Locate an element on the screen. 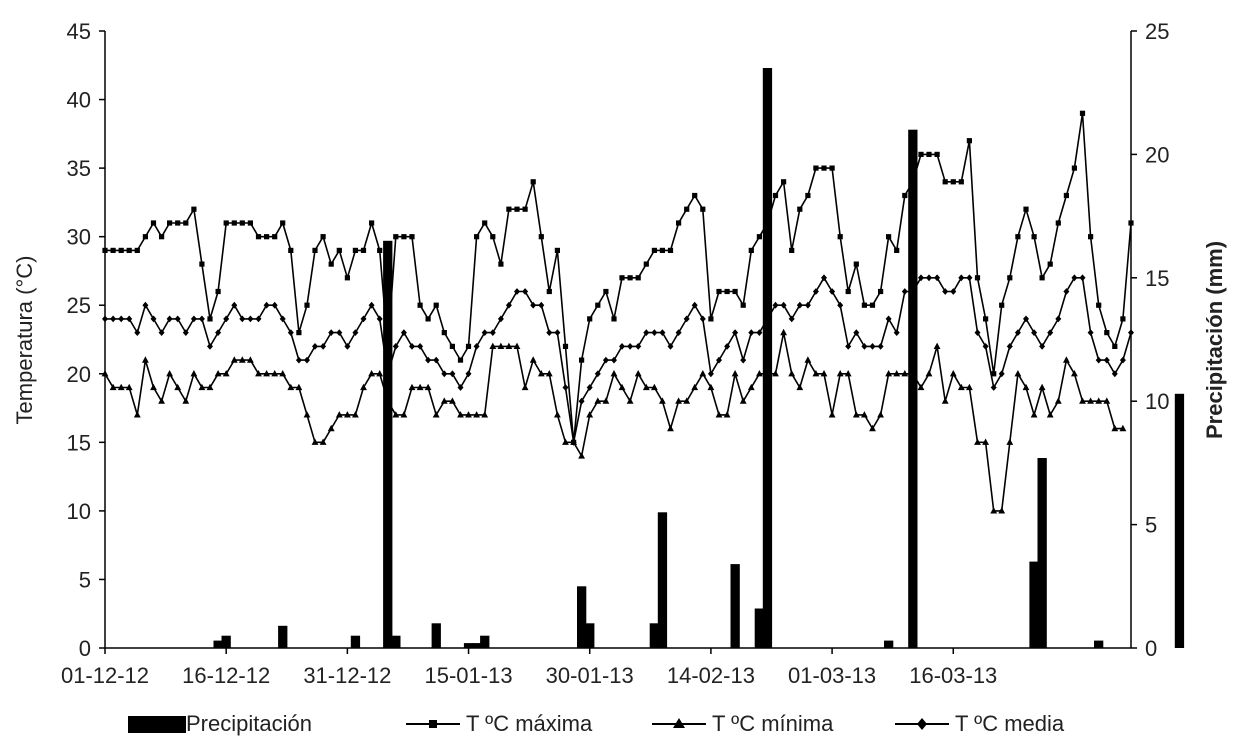  legend-label: T ºC mínima is located at coordinates (773, 723).